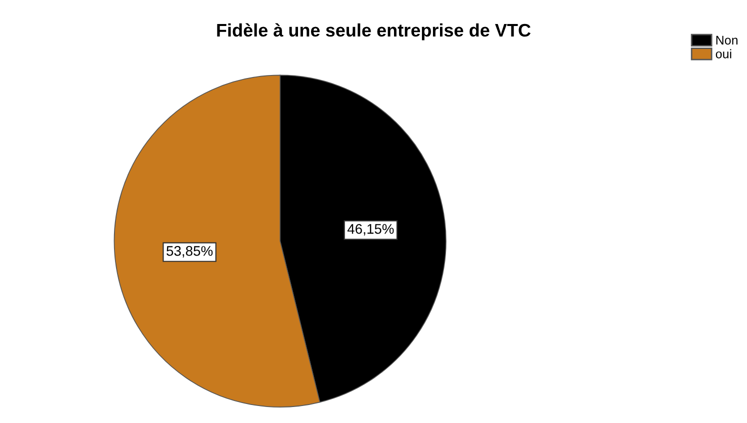  I want to click on legend-label: oui, so click(724, 53).